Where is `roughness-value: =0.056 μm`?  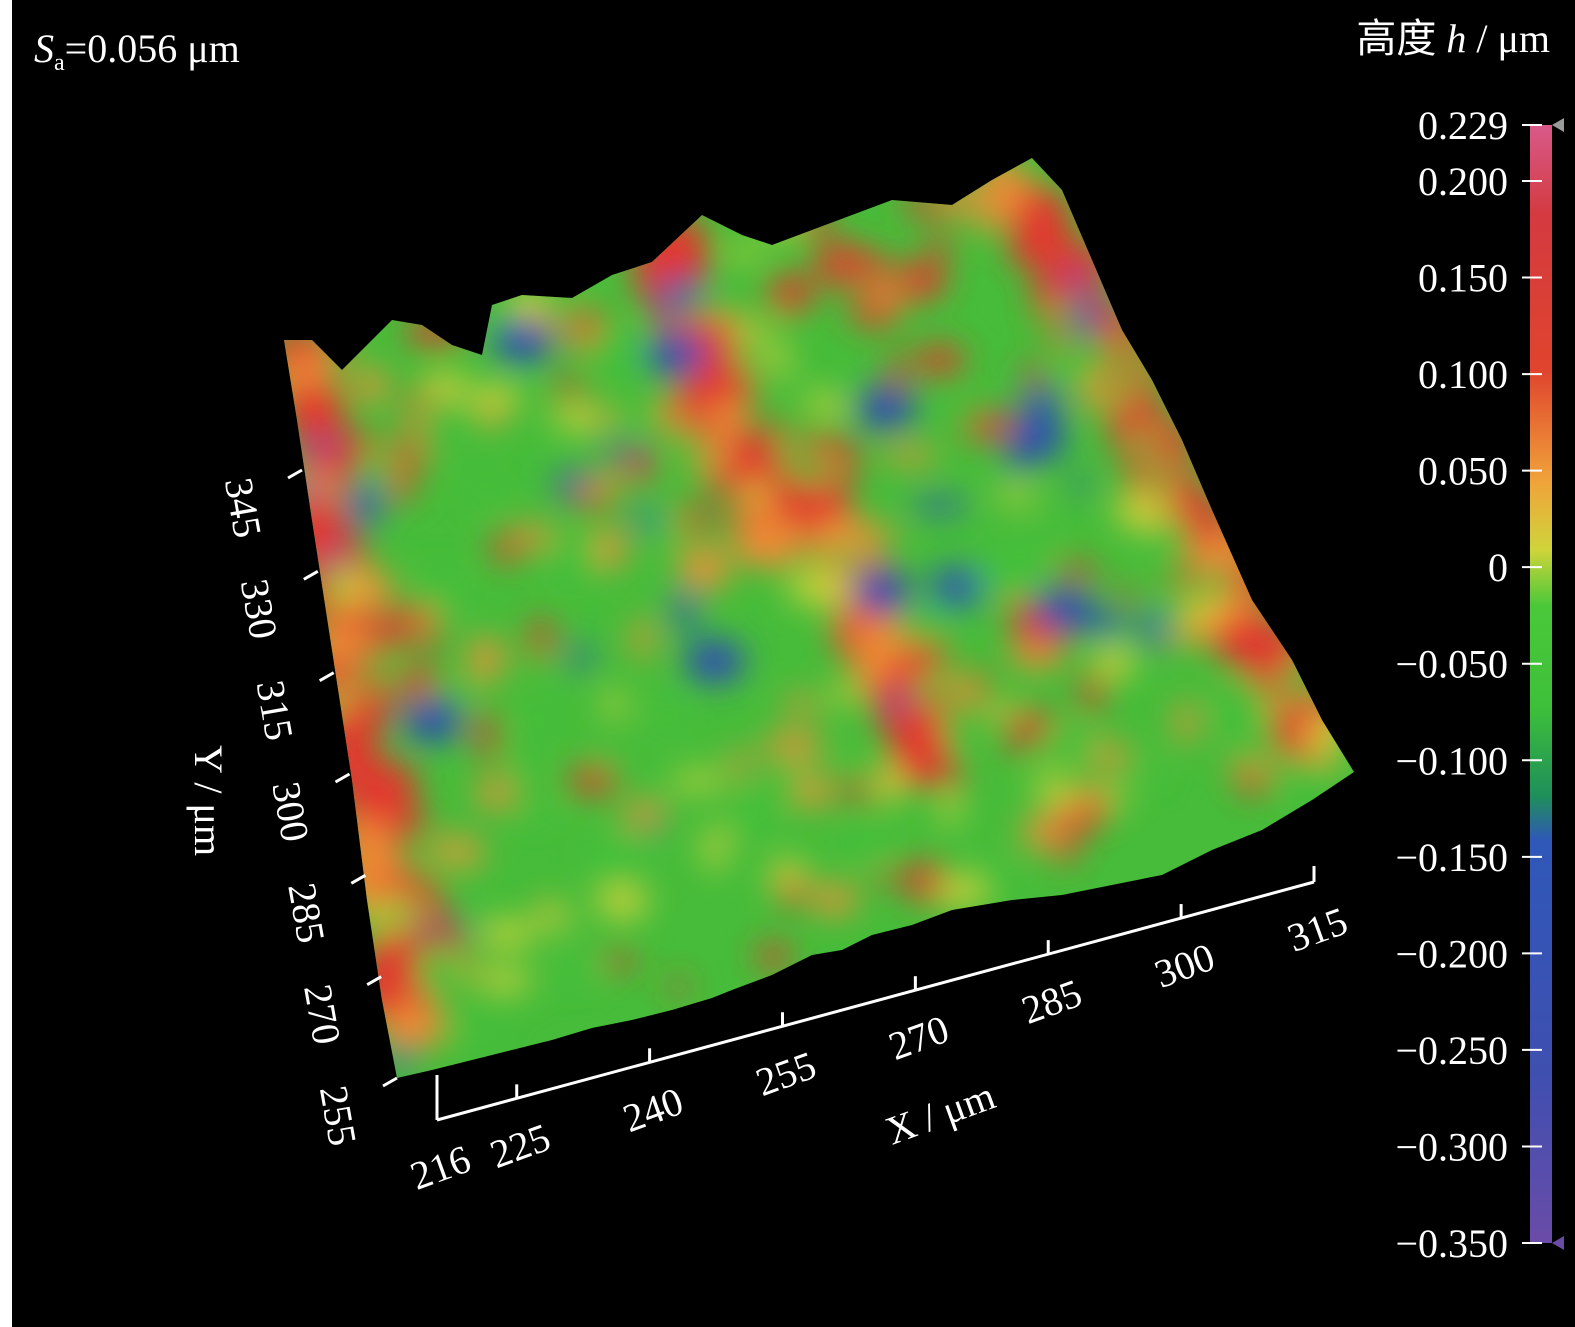 roughness-value: =0.056 μm is located at coordinates (152, 48).